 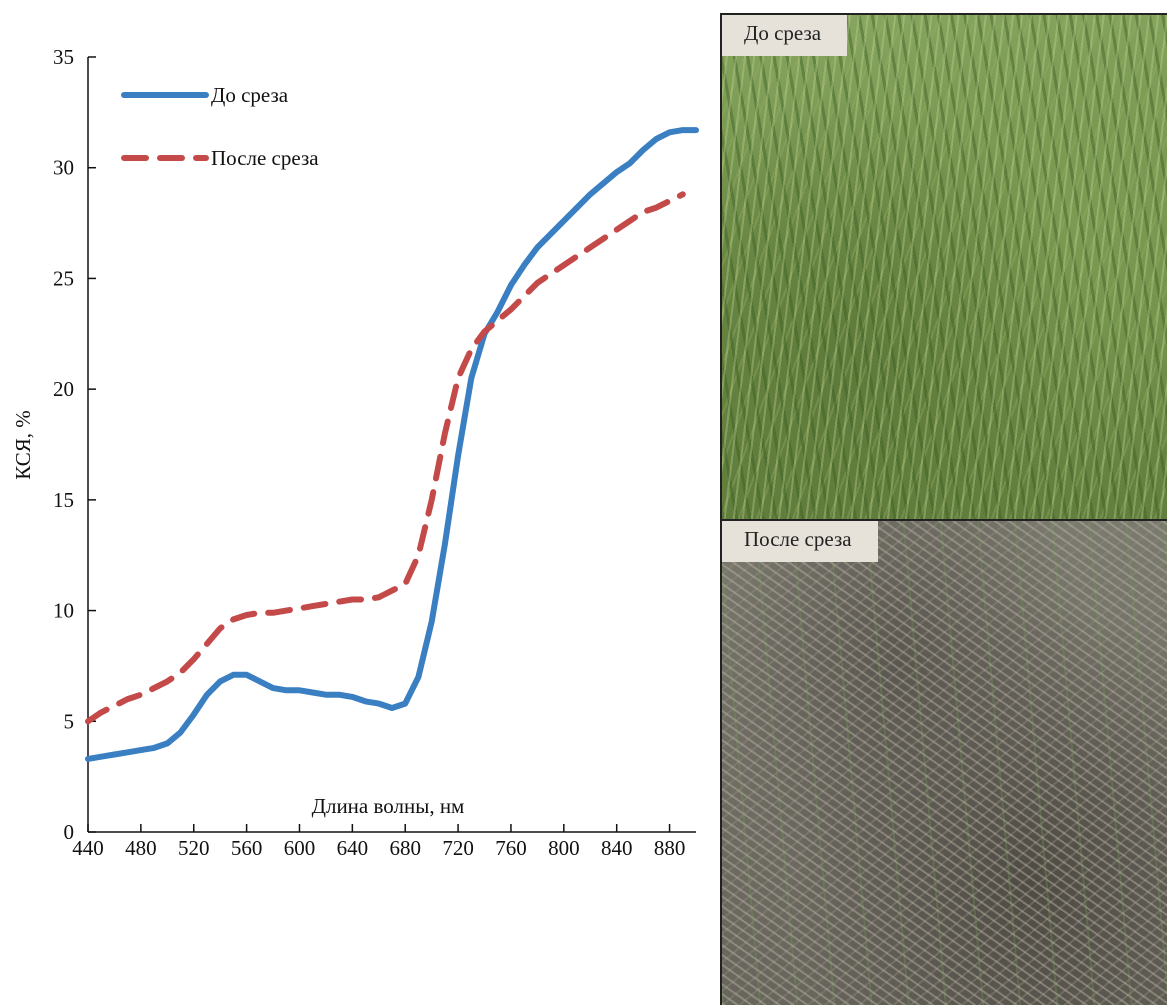 I want to click on photo-after-label: После среза, so click(x=800, y=541).